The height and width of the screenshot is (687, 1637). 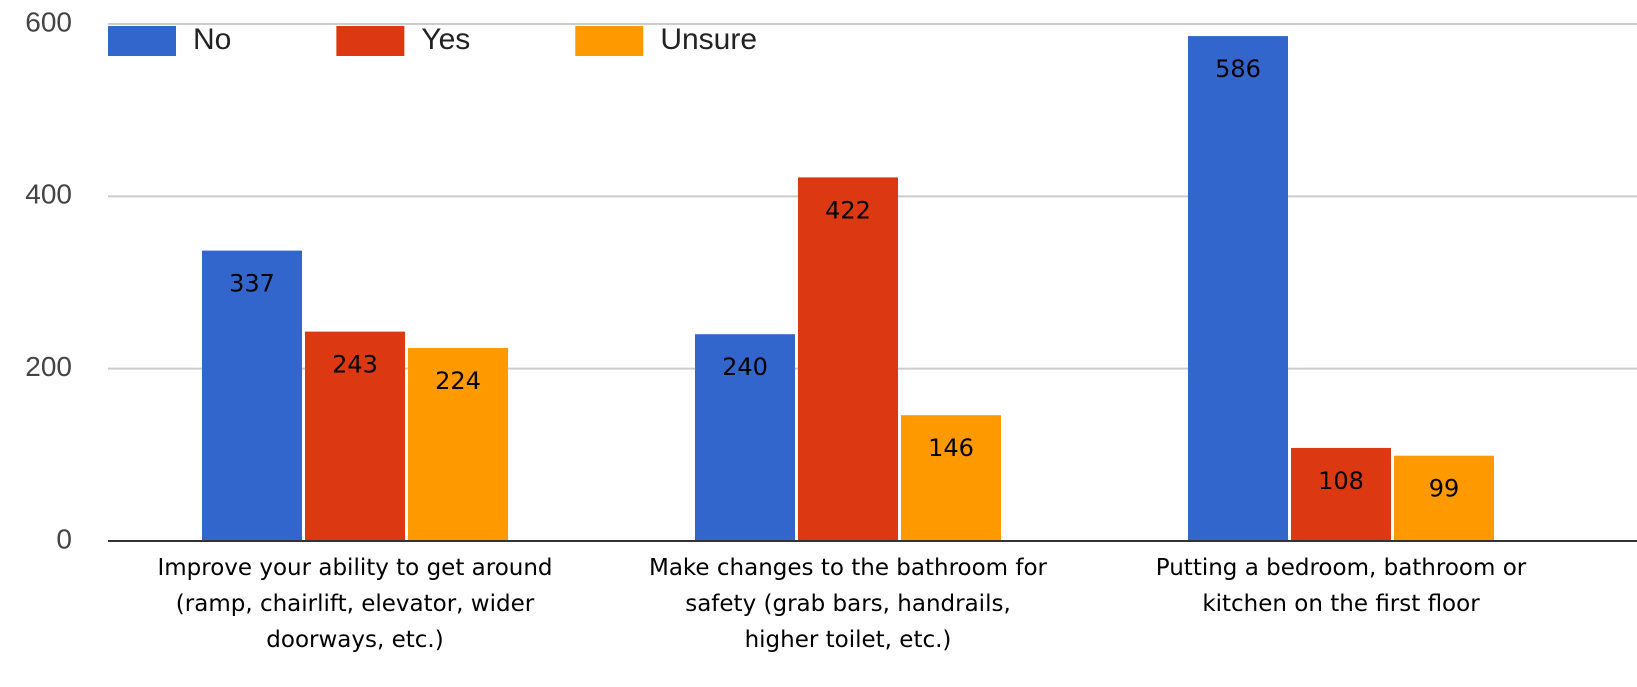 What do you see at coordinates (1341, 481) in the screenshot?
I see `data-label: 108` at bounding box center [1341, 481].